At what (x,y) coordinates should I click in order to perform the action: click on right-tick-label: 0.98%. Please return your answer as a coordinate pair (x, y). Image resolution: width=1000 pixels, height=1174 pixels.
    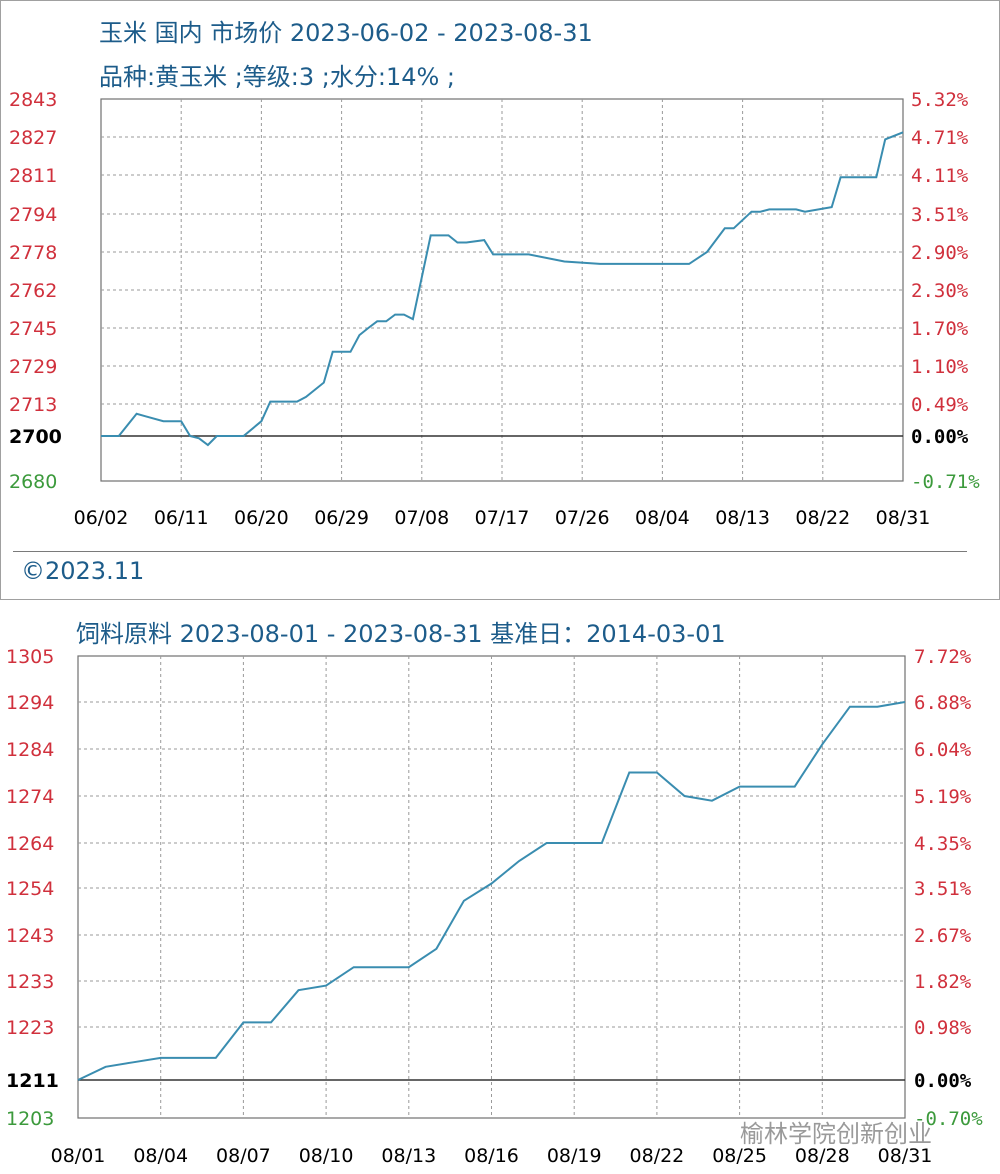
    Looking at the image, I should click on (943, 1028).